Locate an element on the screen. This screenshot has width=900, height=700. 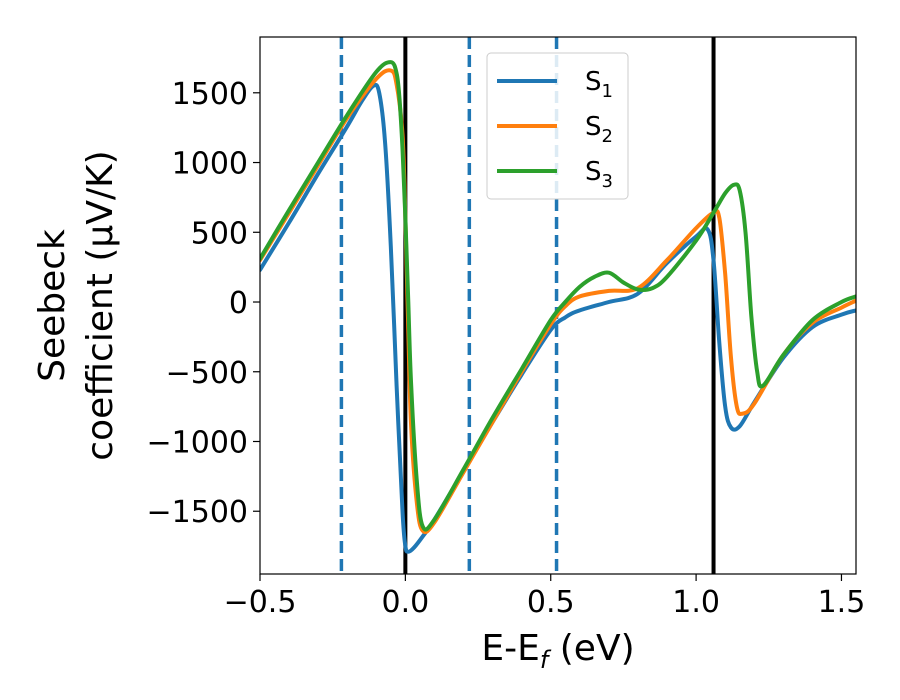
x-axis-ticks: −0.5 0.0 0.5 1.0 1.5 is located at coordinates (545, 597).